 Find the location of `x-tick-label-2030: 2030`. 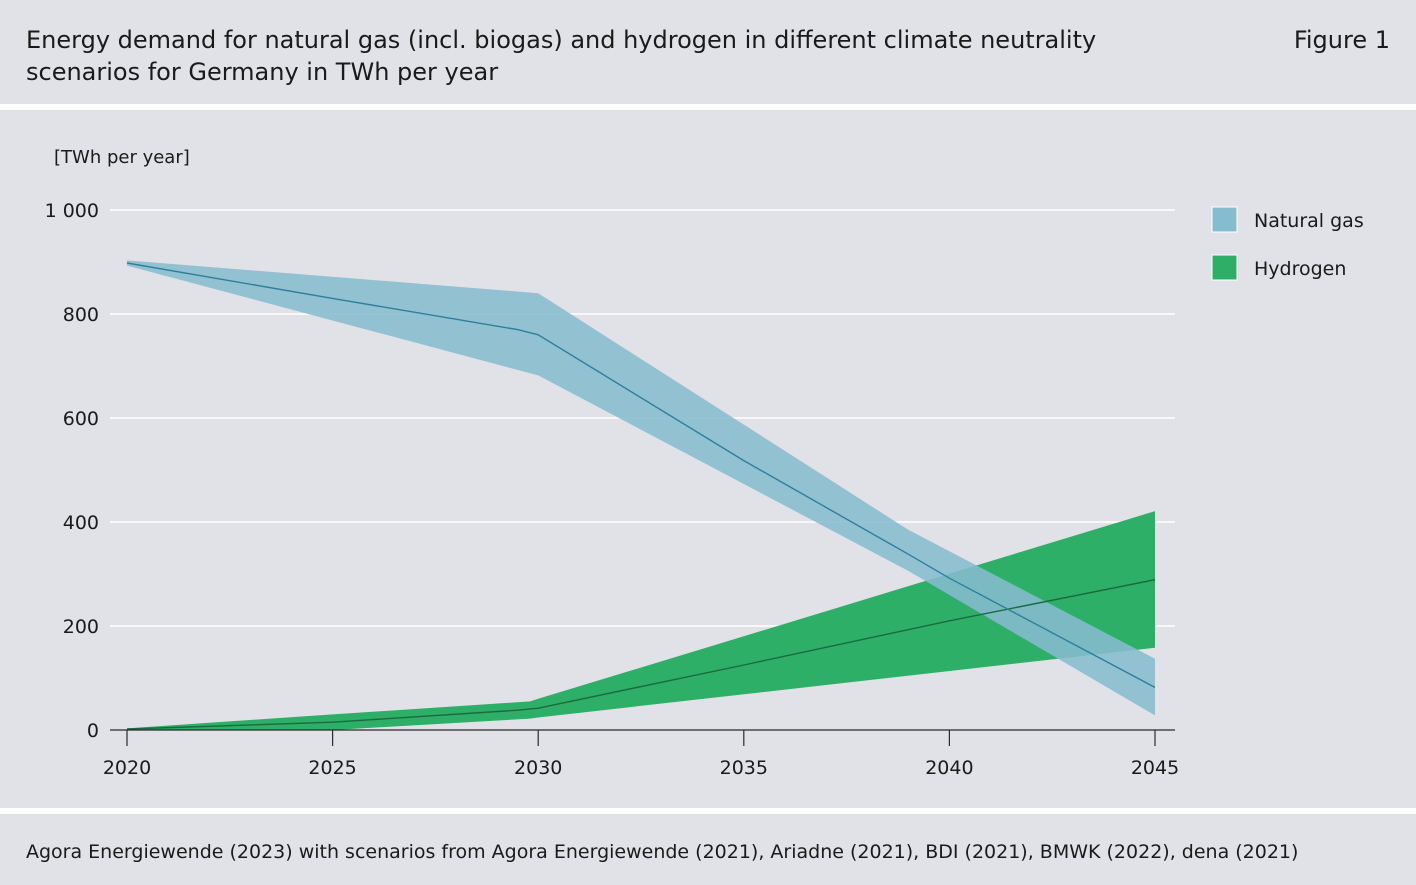

x-tick-label-2030: 2030 is located at coordinates (538, 768).